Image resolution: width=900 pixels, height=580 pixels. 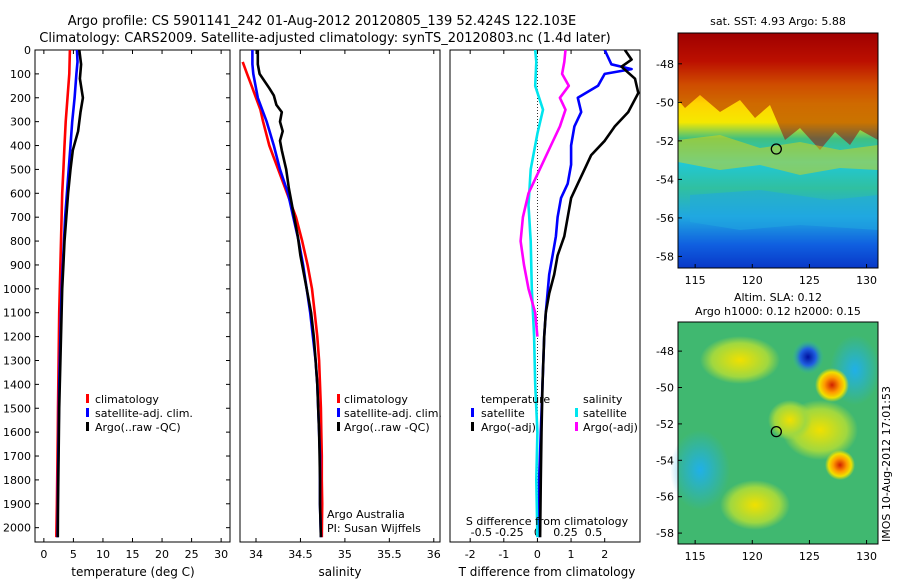 I want to click on y-tick-label: 800, so click(x=20, y=241).